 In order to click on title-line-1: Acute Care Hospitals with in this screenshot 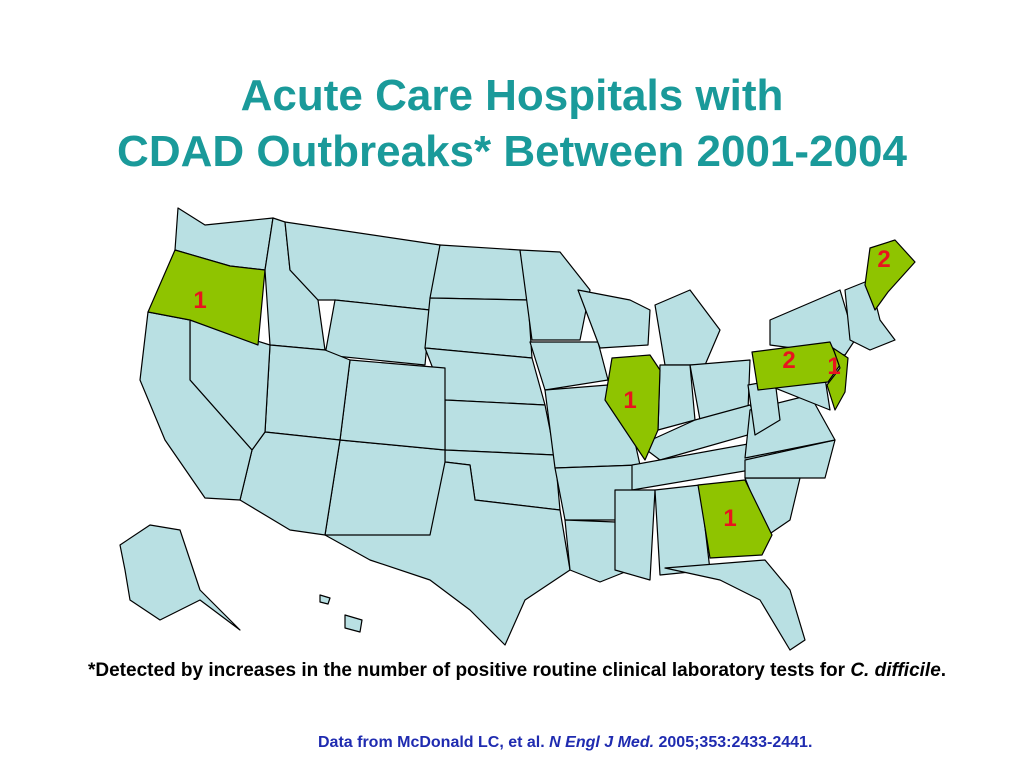, I will do `click(512, 95)`.